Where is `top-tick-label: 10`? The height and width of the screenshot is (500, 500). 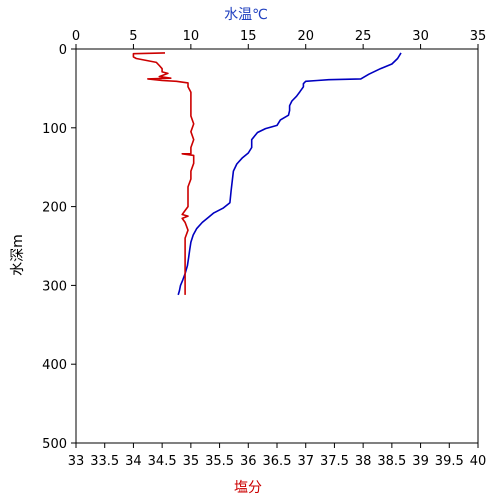 top-tick-label: 10 is located at coordinates (191, 36).